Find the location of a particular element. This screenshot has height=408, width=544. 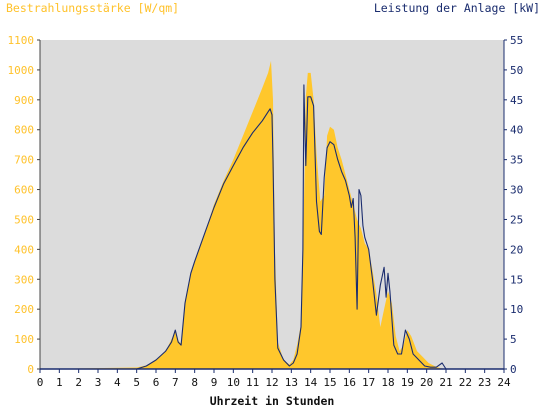

left-tick-label: 900 is located at coordinates (24, 100).